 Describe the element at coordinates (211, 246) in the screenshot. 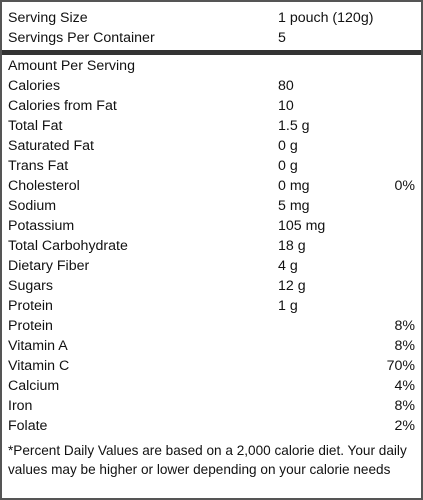

I see `nutrient-row-total-carbohydrate: Total Carbohydrate 18 g` at that location.